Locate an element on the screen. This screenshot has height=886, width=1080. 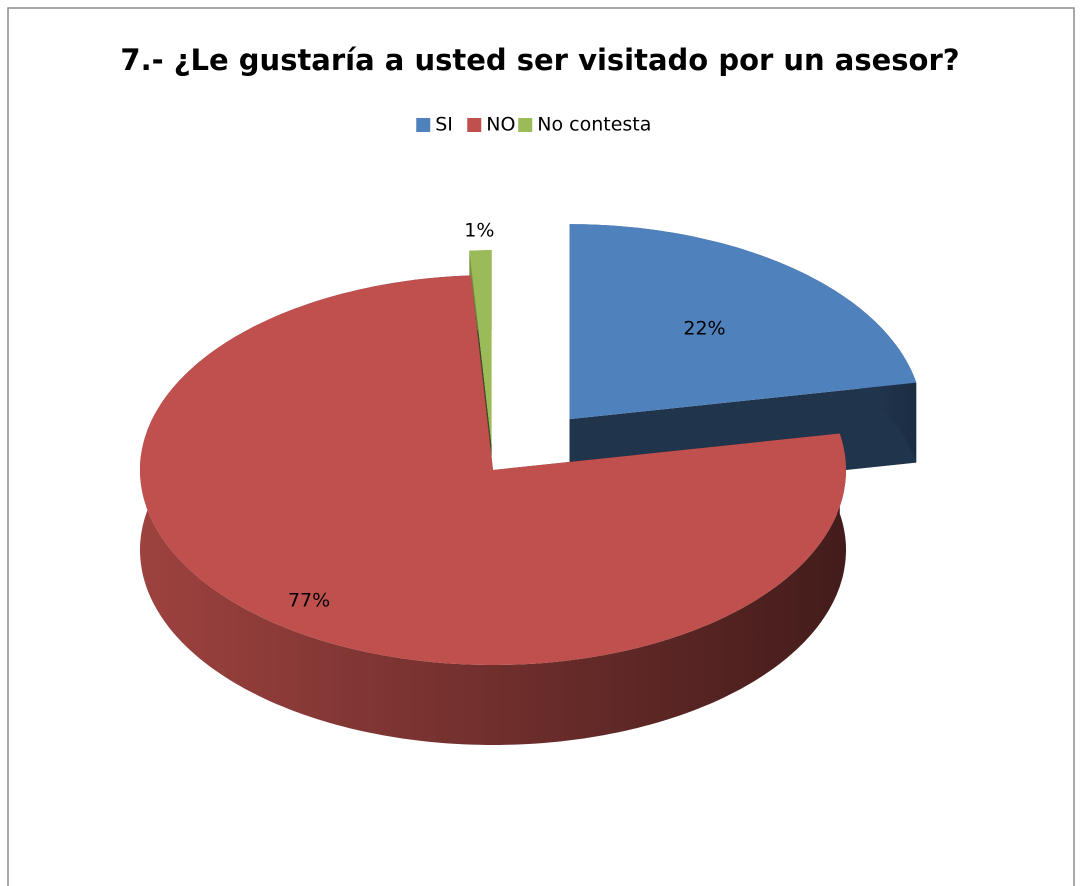
legend-label: NO is located at coordinates (500, 125).